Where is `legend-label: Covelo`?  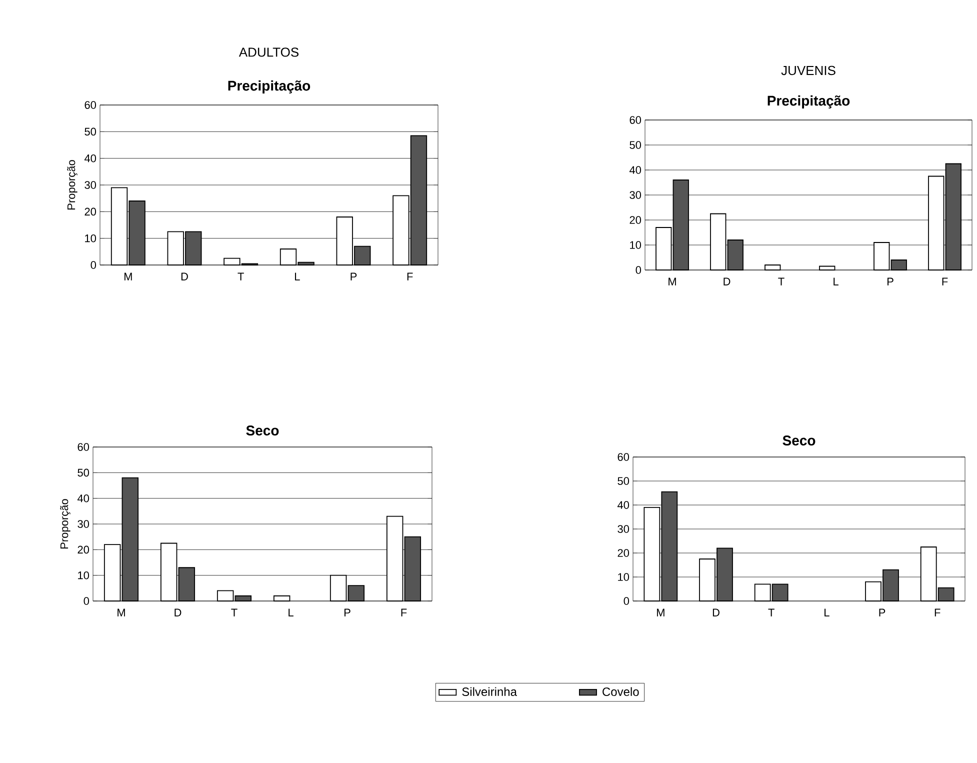 legend-label: Covelo is located at coordinates (620, 691).